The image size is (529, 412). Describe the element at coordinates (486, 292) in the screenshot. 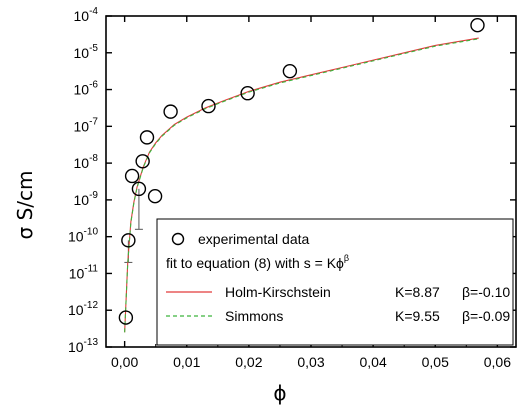

I see `legend-beta-holm: β=-0.10` at that location.